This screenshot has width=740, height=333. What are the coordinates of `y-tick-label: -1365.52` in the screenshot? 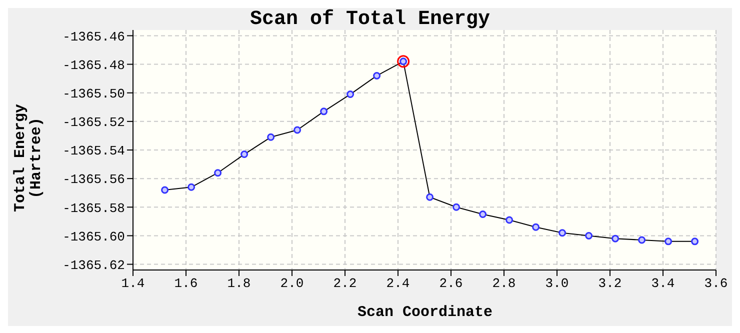 It's located at (93, 122).